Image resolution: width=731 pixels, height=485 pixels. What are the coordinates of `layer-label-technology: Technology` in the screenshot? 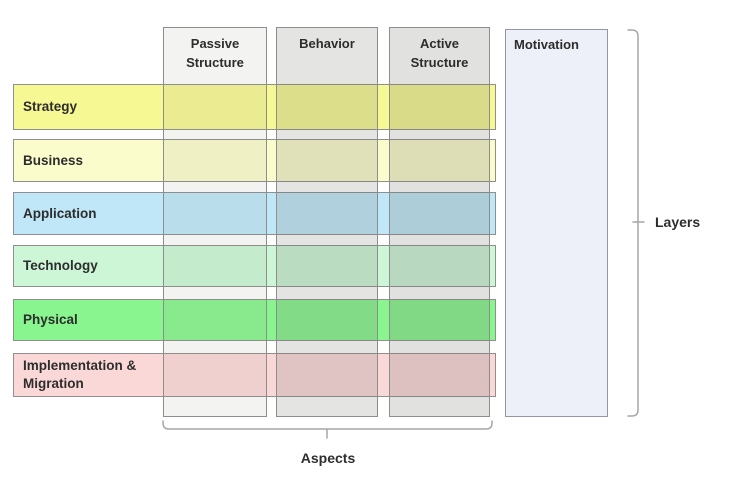 It's located at (60, 266).